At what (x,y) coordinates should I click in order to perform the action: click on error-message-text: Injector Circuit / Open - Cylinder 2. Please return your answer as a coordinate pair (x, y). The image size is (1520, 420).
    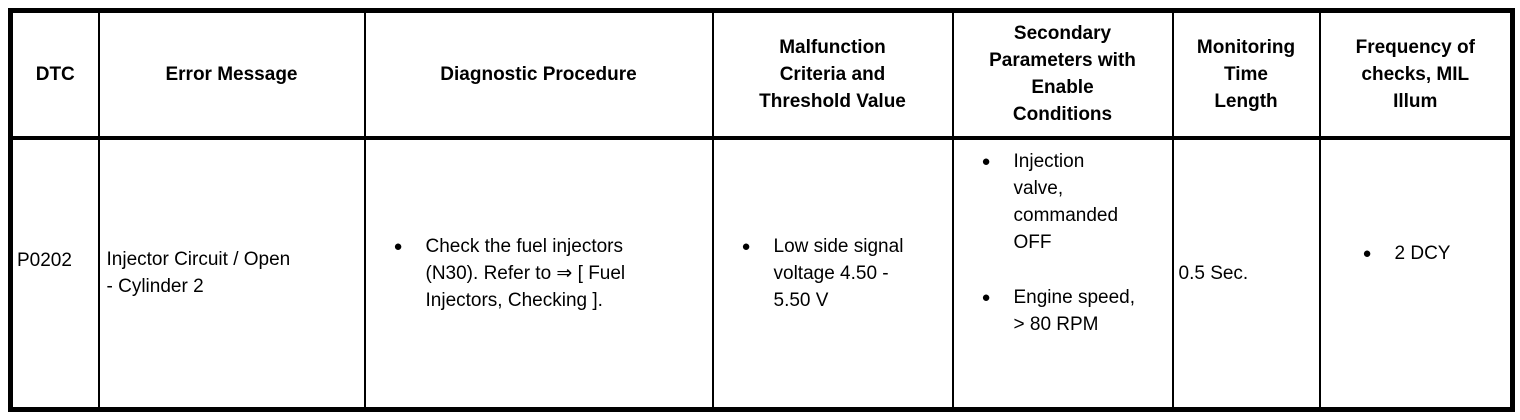
    Looking at the image, I should click on (198, 273).